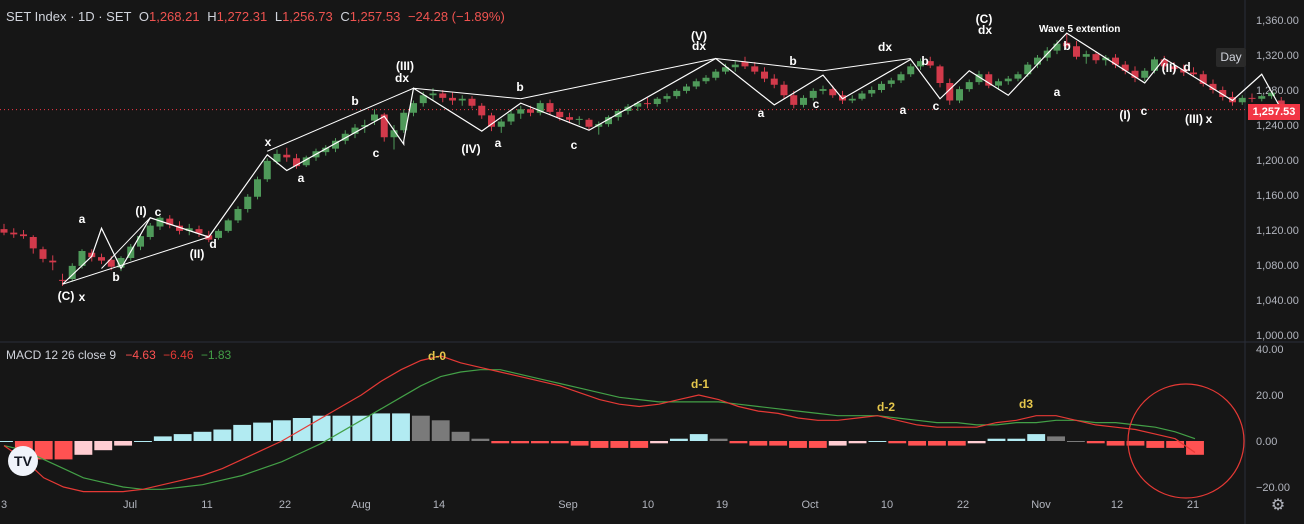 The image size is (1304, 524). I want to click on wave-label: (II), so click(197, 254).